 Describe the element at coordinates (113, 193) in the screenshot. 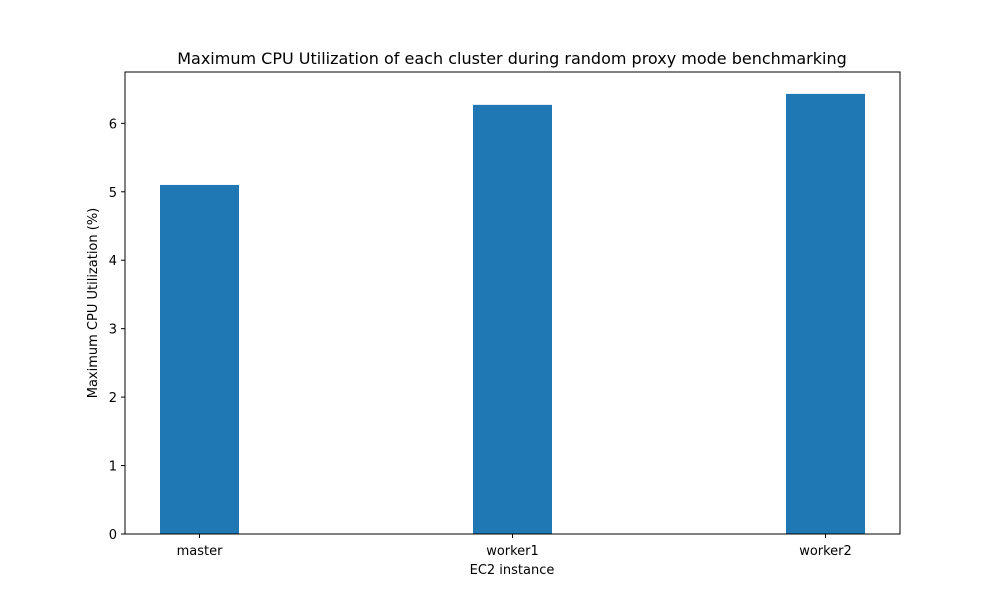

I see `y-tick-label-5: 5` at that location.